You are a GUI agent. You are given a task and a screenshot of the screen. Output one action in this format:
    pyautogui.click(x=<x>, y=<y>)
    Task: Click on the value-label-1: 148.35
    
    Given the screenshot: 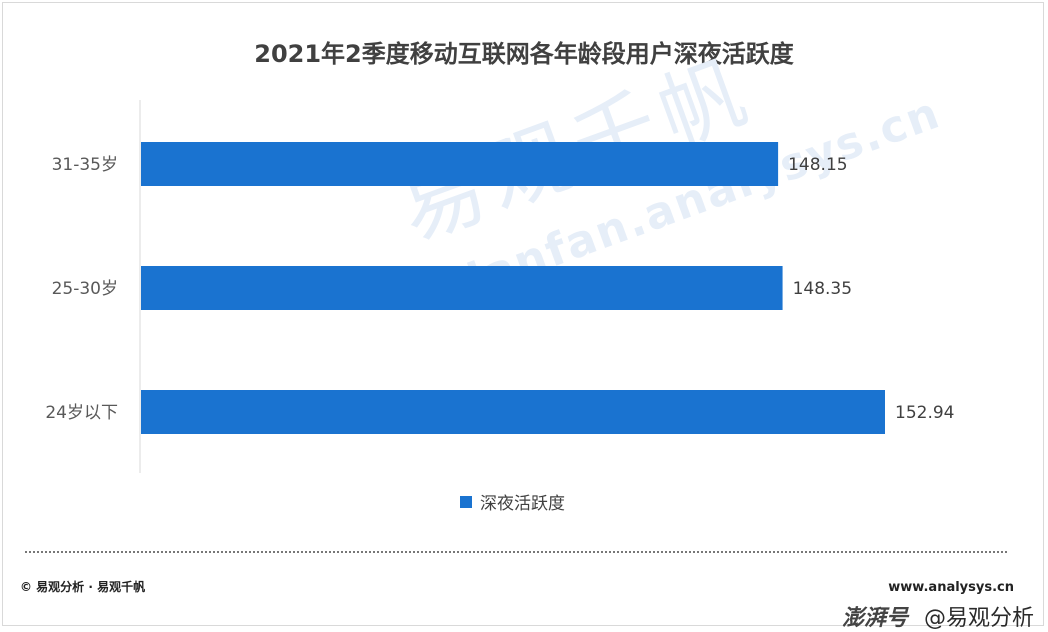 What is the action you would take?
    pyautogui.click(x=822, y=289)
    